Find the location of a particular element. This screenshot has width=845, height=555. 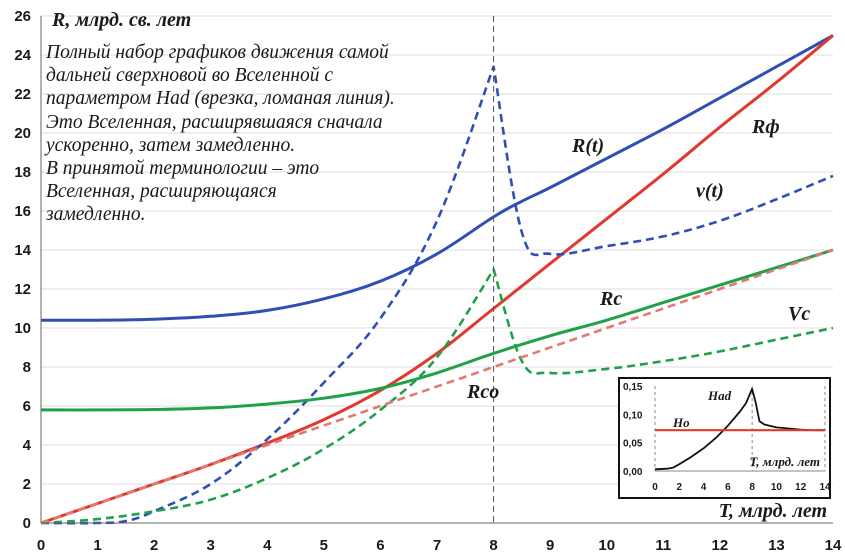

inset-y-tick-label: 0,05 is located at coordinates (633, 444).